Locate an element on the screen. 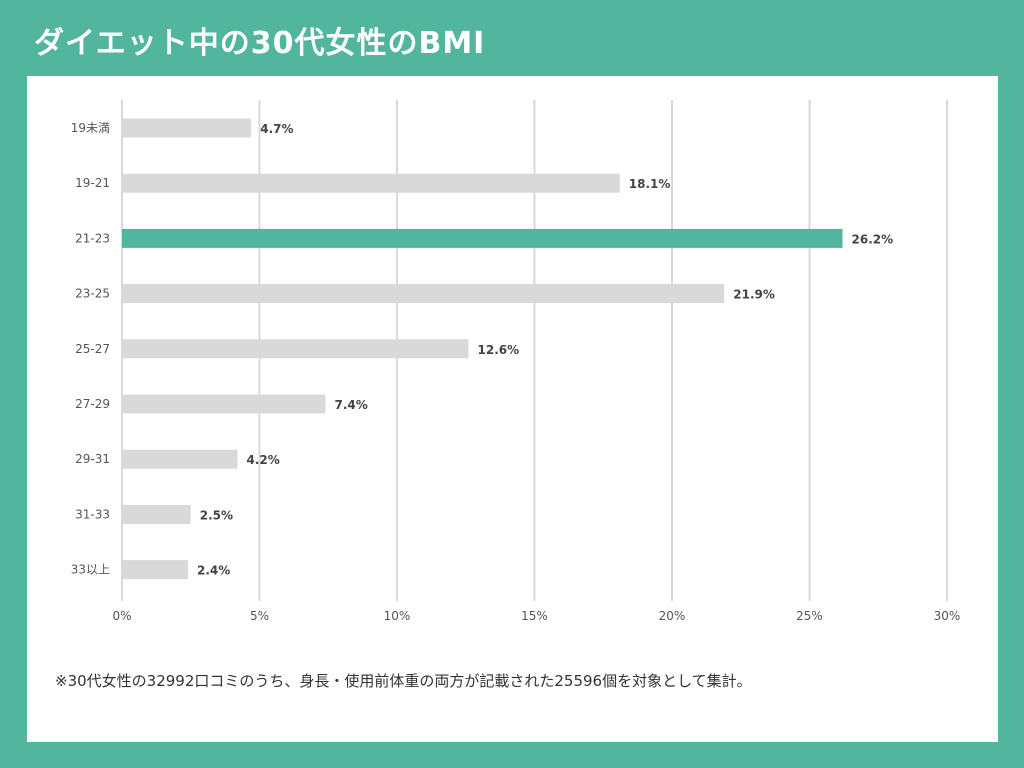  x-tick-label: 5% is located at coordinates (259, 616).